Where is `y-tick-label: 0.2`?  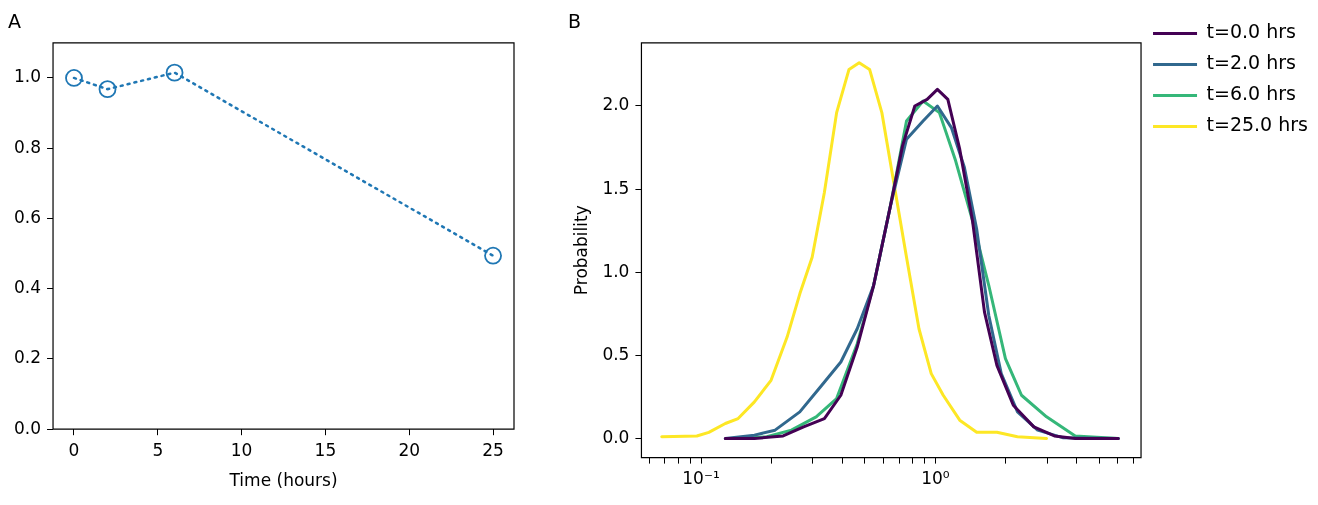
y-tick-label: 0.2 is located at coordinates (27, 357).